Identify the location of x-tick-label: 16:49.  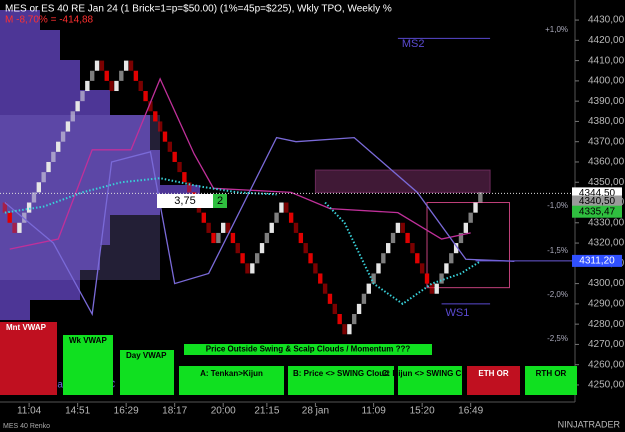
(470, 411).